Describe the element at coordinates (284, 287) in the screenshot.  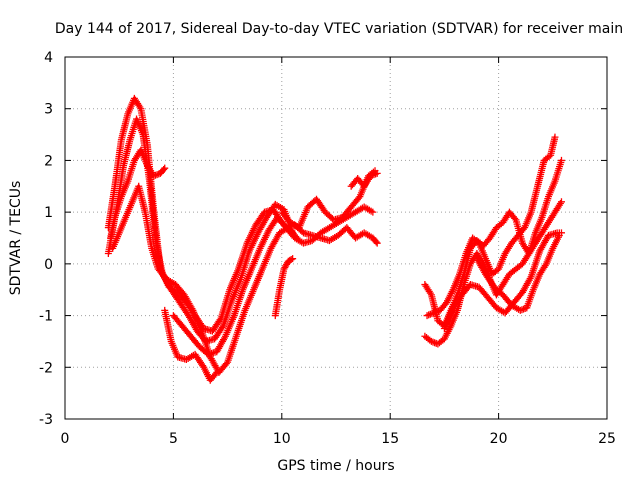
I see `series-track-g` at that location.